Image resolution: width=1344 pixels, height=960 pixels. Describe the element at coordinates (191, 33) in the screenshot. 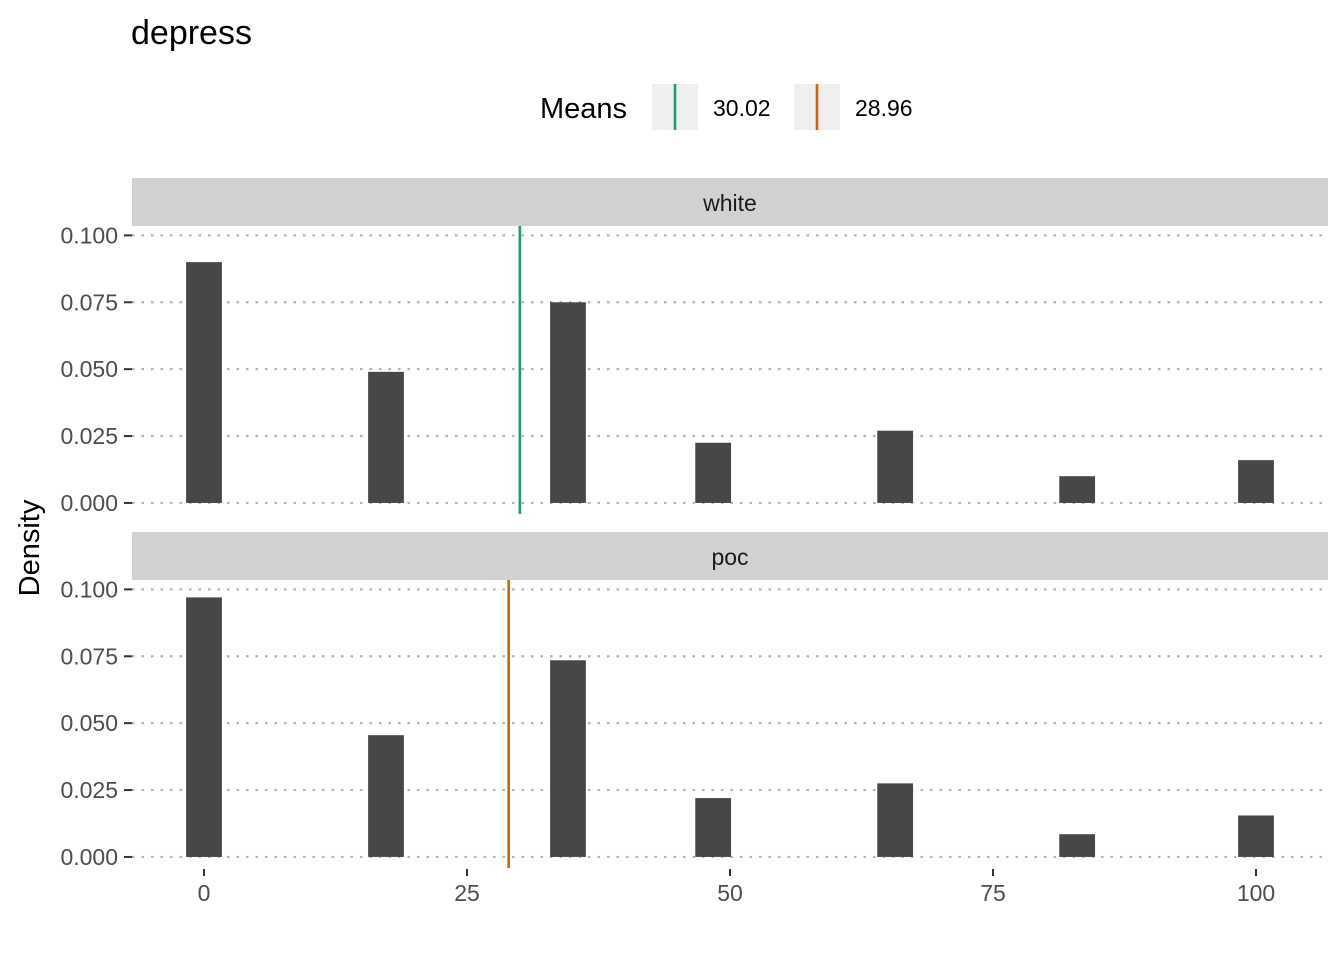

I see `chart-title: depress` at that location.